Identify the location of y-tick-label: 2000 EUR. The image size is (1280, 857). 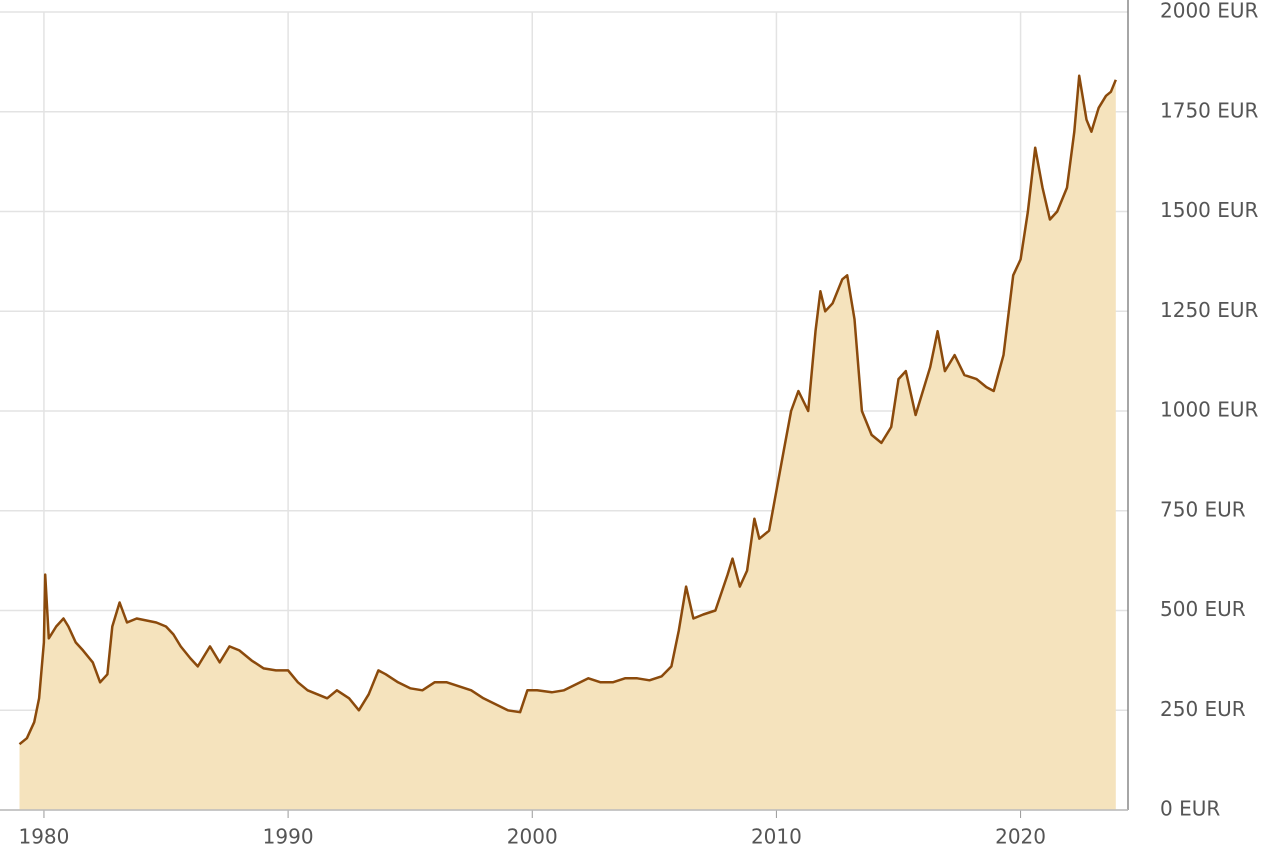
(1209, 11).